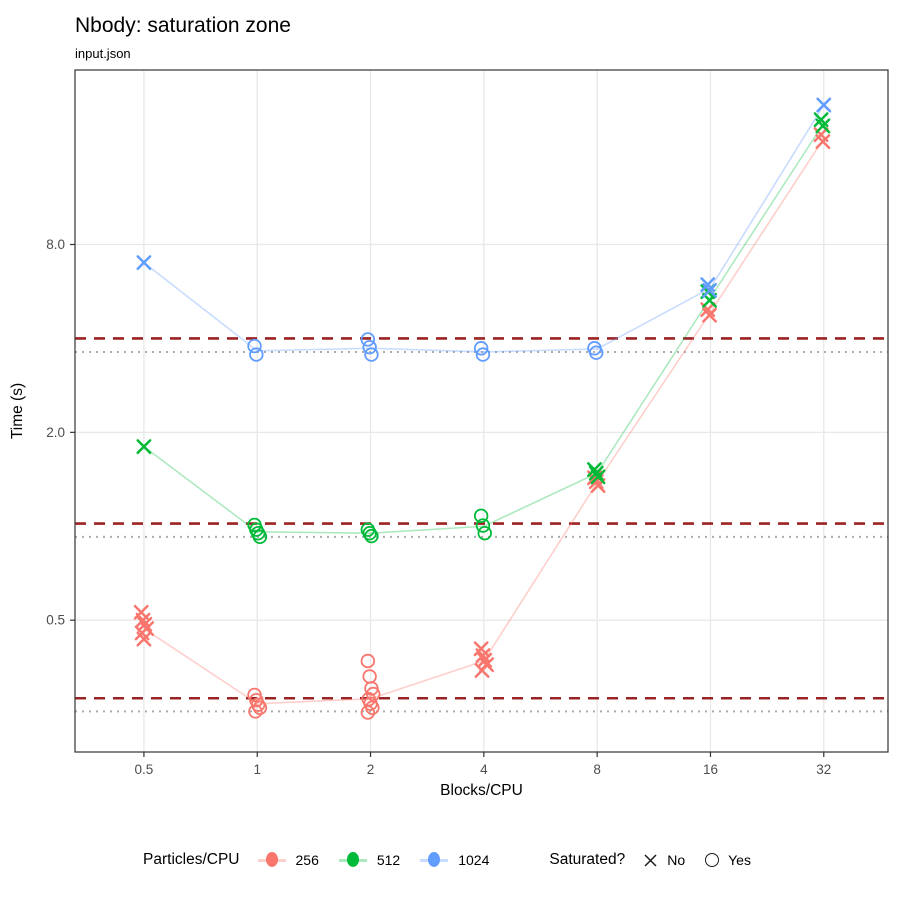  Describe the element at coordinates (183, 25) in the screenshot. I see `chart-title: Nbody: saturation zone` at that location.